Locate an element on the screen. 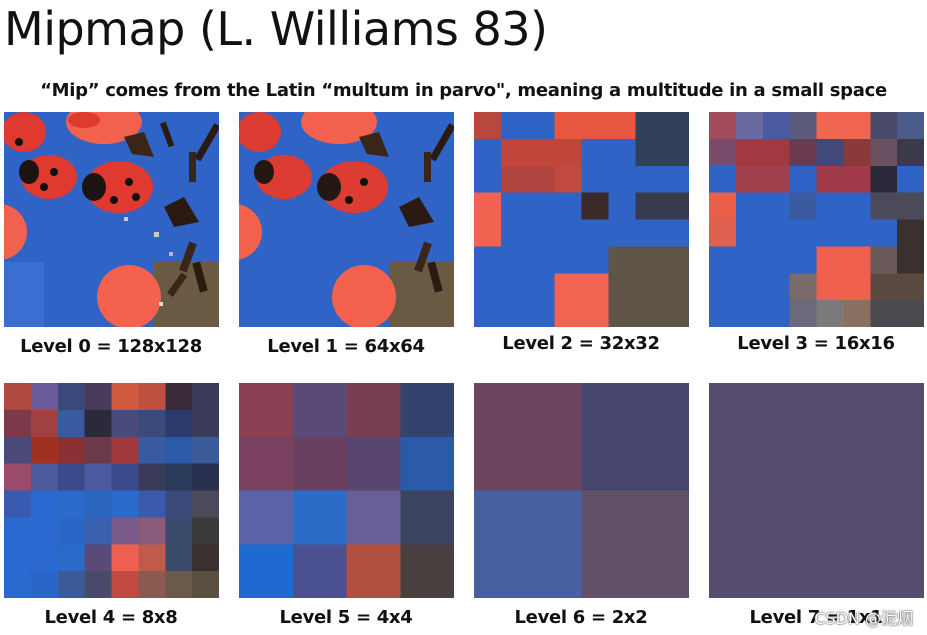  mip-level-2-label: Level 2 = 32x32 is located at coordinates (581, 343).